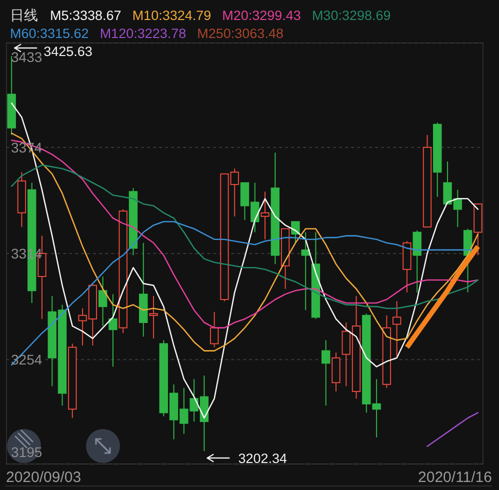  I want to click on legend-label: M10:3324.79, so click(172, 15).